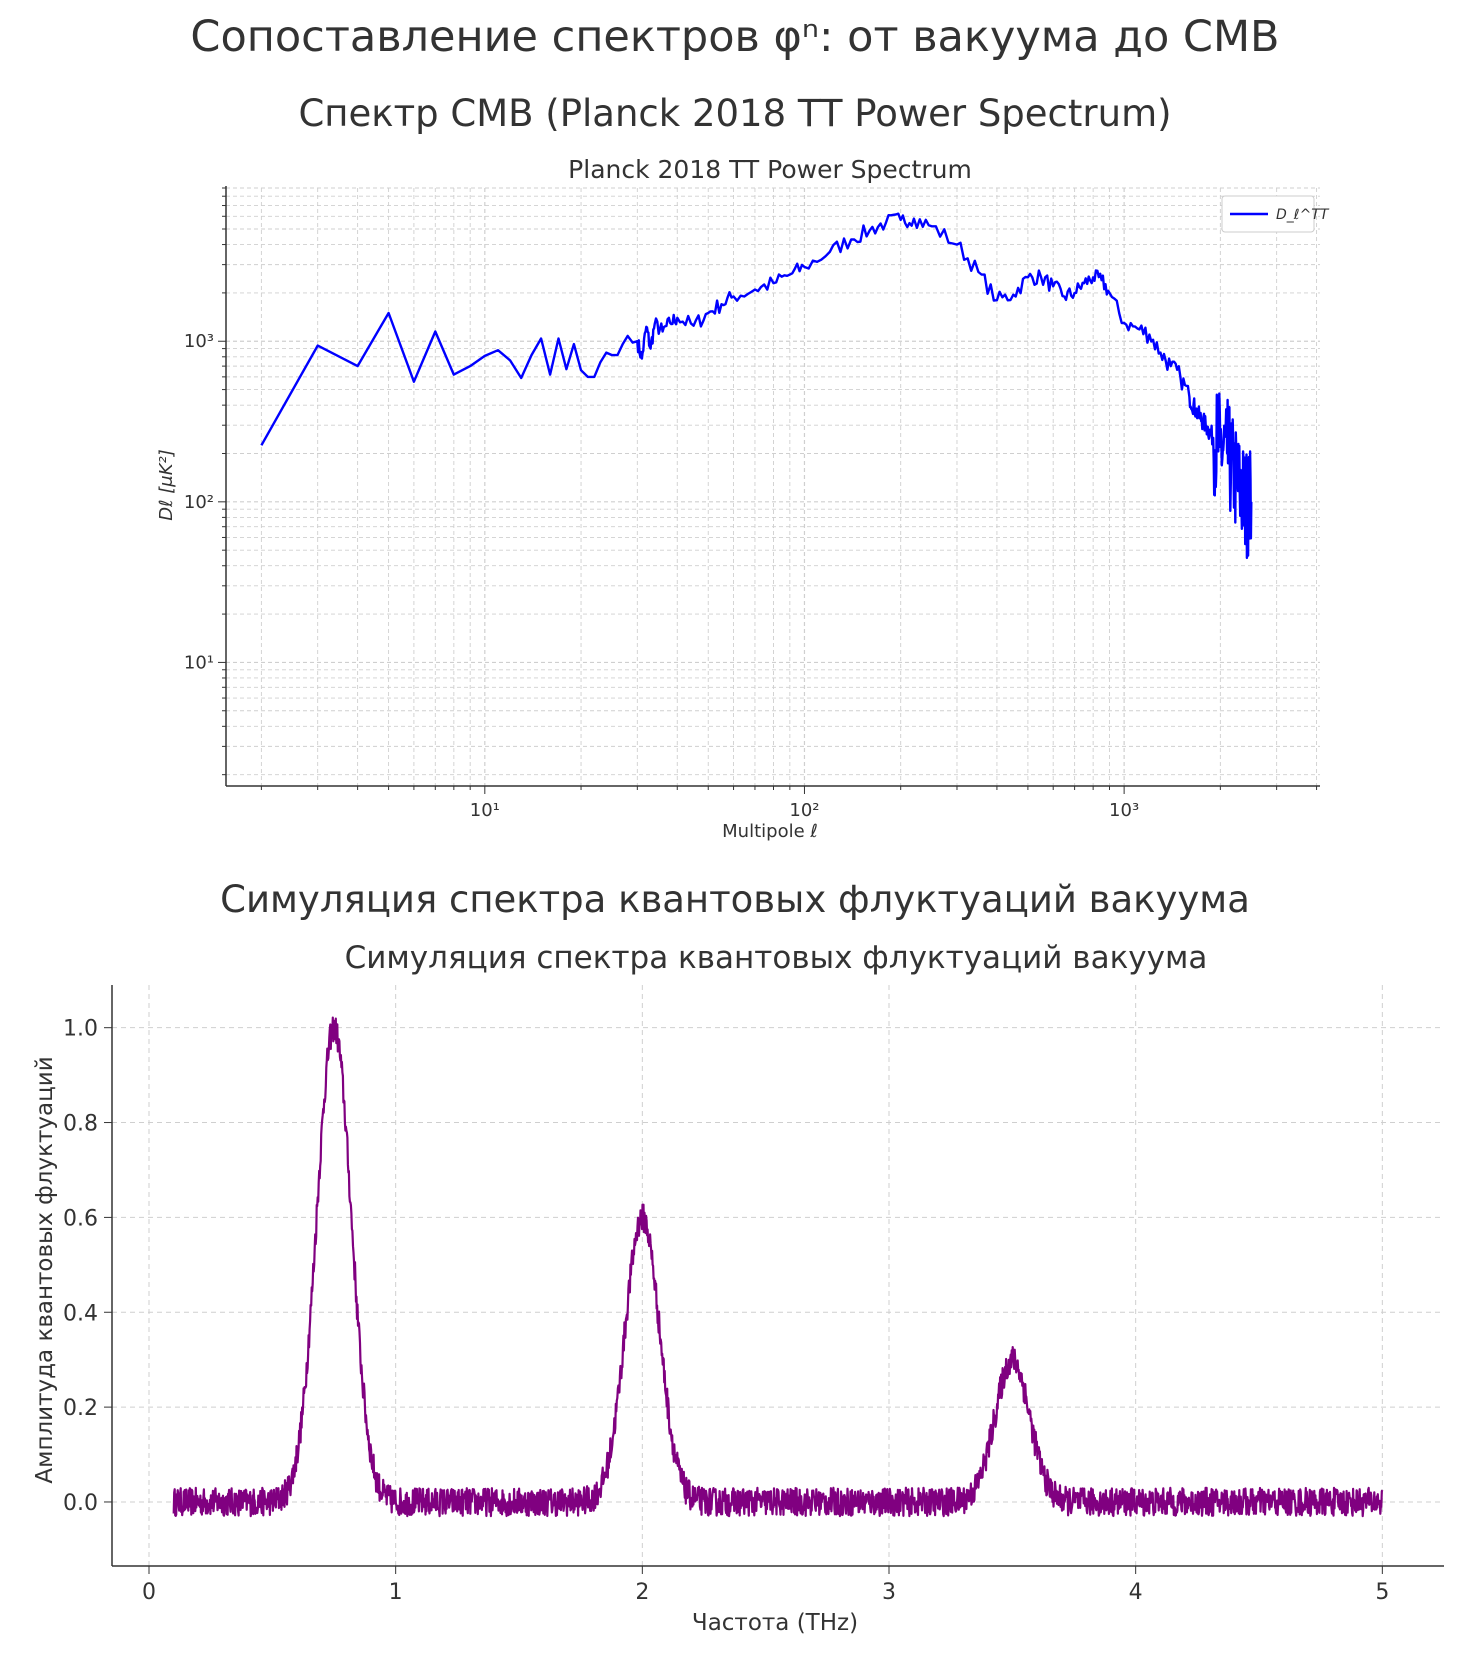  What do you see at coordinates (80, 1124) in the screenshot?
I see `y-tick-label: 0.8` at bounding box center [80, 1124].